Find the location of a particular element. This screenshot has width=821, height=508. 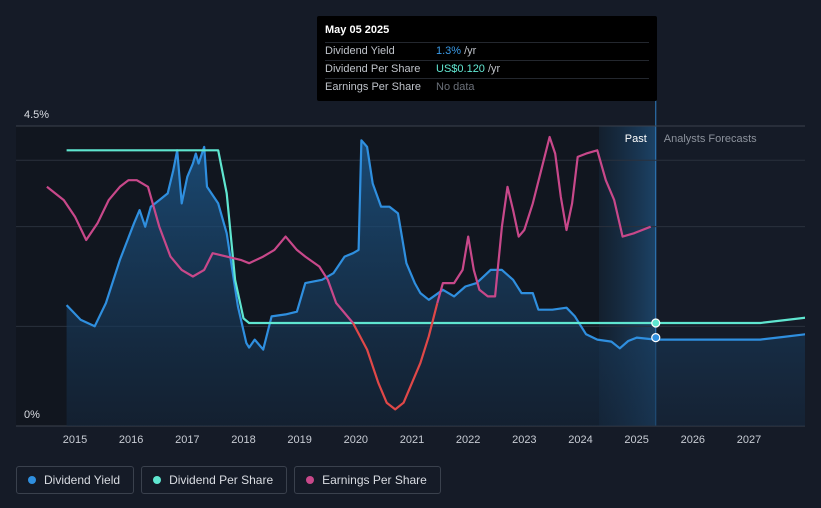

x-tick-label: 2027 is located at coordinates (749, 440).